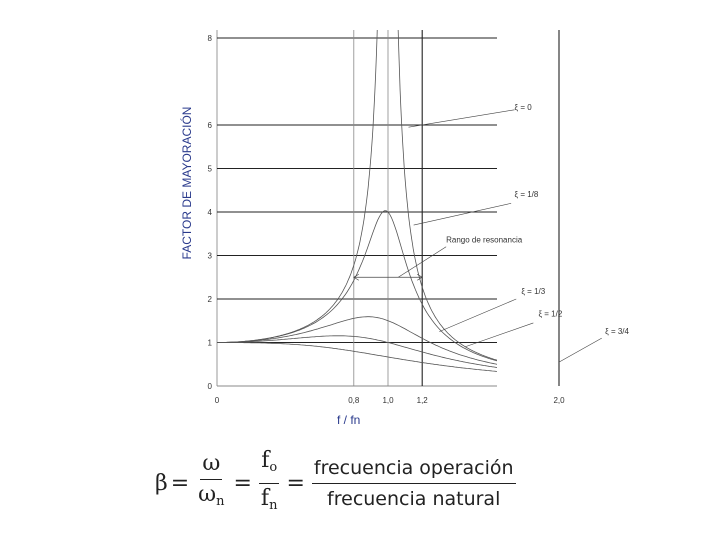 This screenshot has width=720, height=540. I want to click on formula-equals-2: =, so click(242, 483).